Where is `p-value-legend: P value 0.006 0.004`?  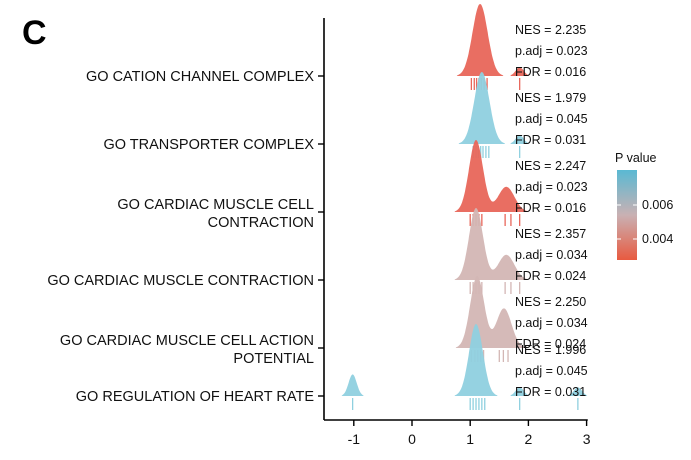 p-value-legend: P value 0.006 0.004 is located at coordinates (644, 205).